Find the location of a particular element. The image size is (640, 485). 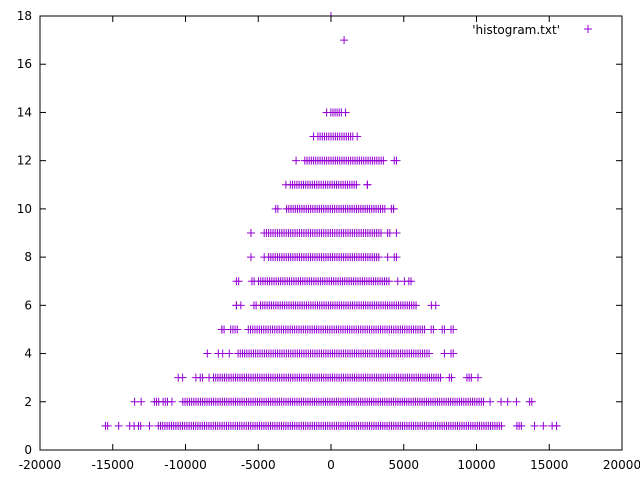

y-tick-label: 0 is located at coordinates (28, 450).